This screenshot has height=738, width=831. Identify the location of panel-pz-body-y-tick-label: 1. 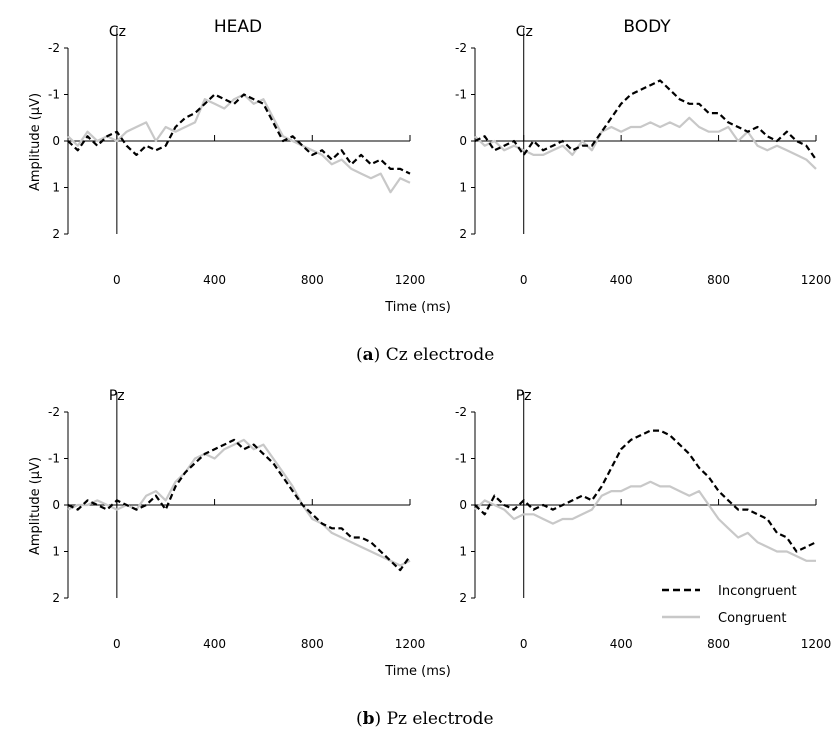
(463, 552).